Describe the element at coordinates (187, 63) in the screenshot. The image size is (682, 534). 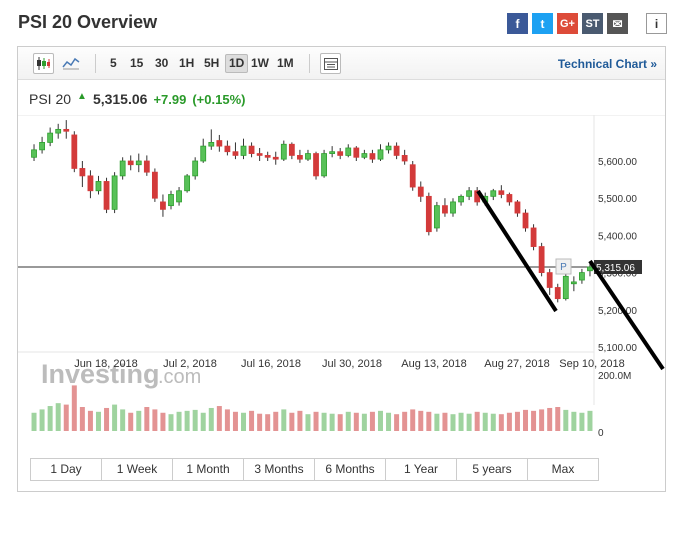
I see `interval-1h-button: 1H` at that location.